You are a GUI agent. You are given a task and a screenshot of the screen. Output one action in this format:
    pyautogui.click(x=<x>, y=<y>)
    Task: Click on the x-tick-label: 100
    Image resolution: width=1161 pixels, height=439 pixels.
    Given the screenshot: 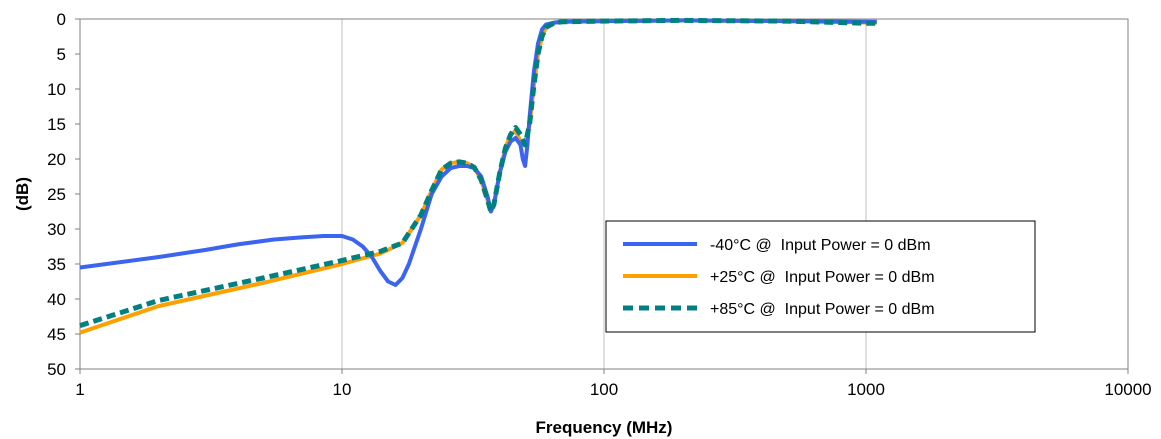 What is the action you would take?
    pyautogui.click(x=604, y=389)
    